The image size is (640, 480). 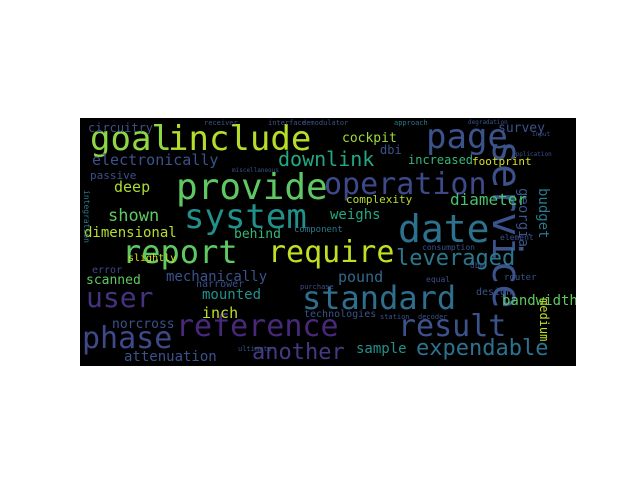 I want to click on cloud-word-passive: passive, so click(x=113, y=175).